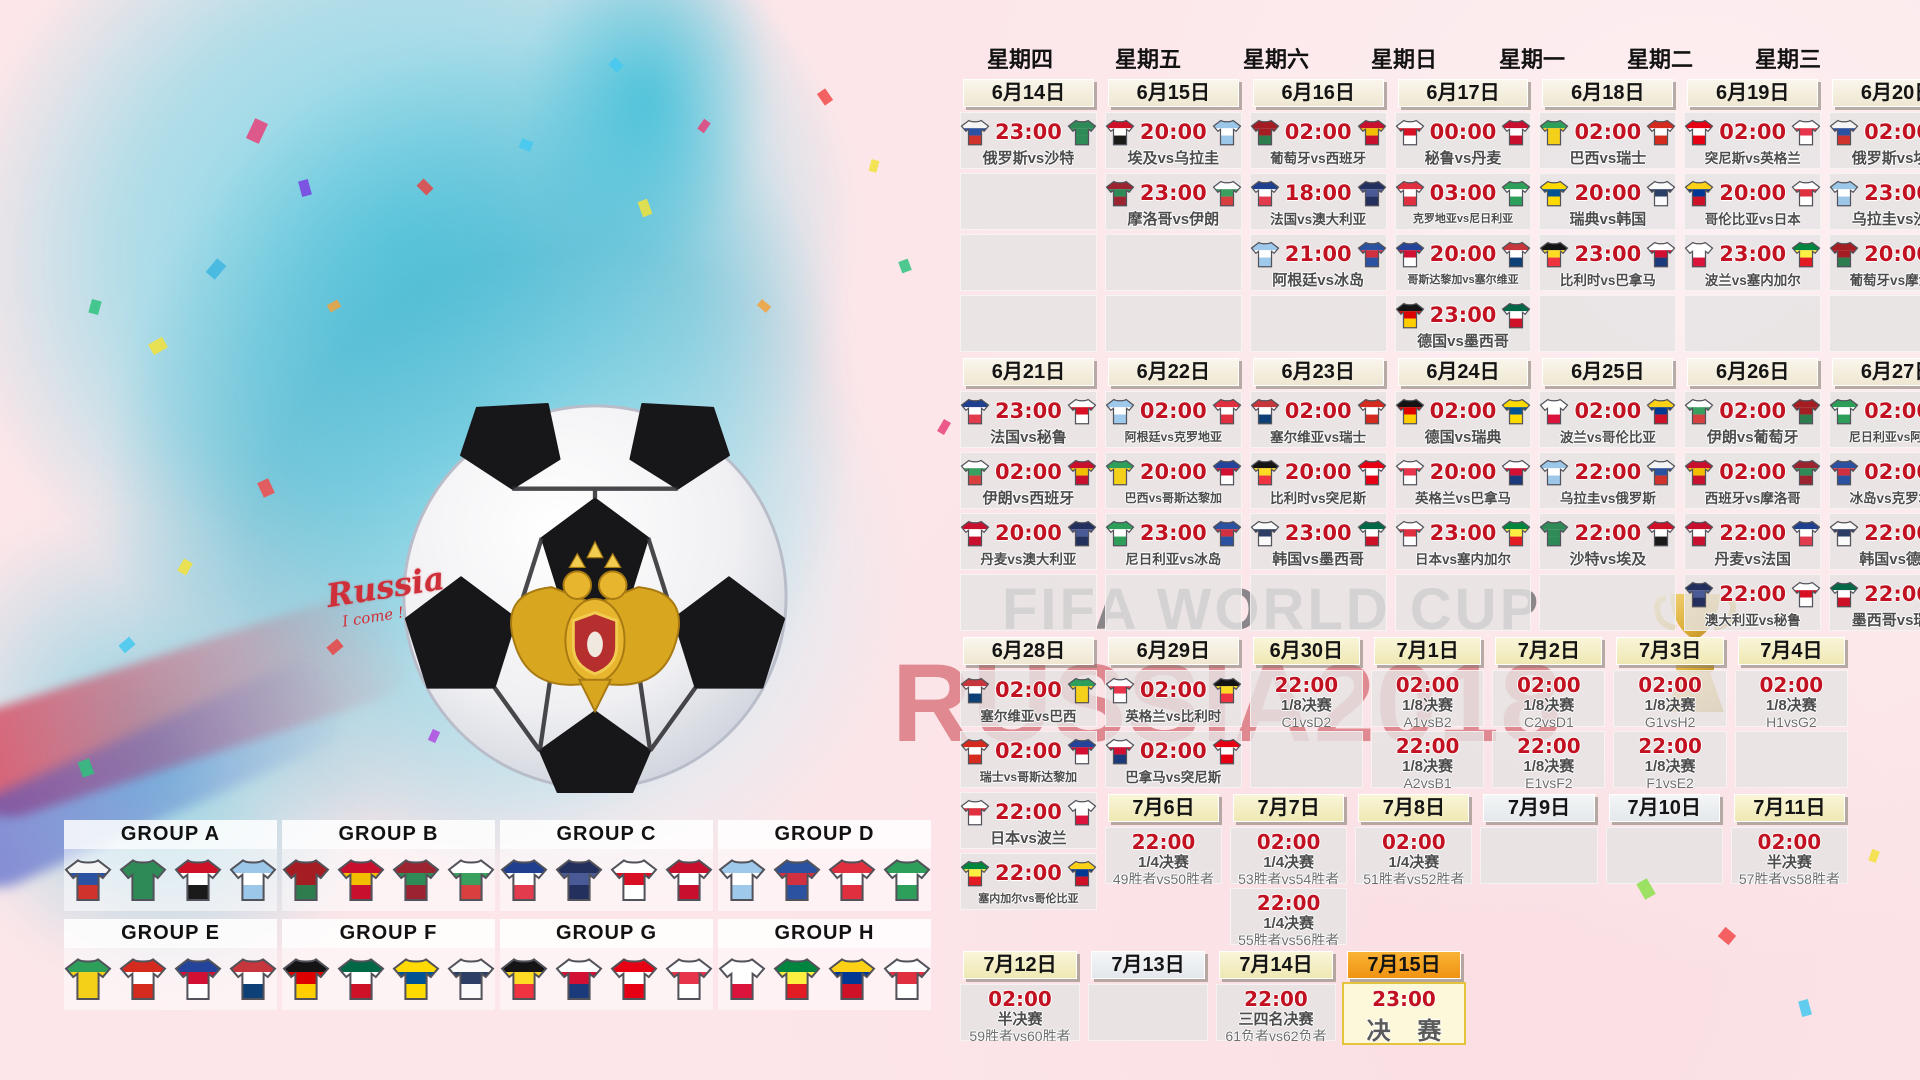 The width and height of the screenshot is (1920, 1080). Describe the element at coordinates (606, 865) in the screenshot. I see `group-box: GROUP C` at that location.